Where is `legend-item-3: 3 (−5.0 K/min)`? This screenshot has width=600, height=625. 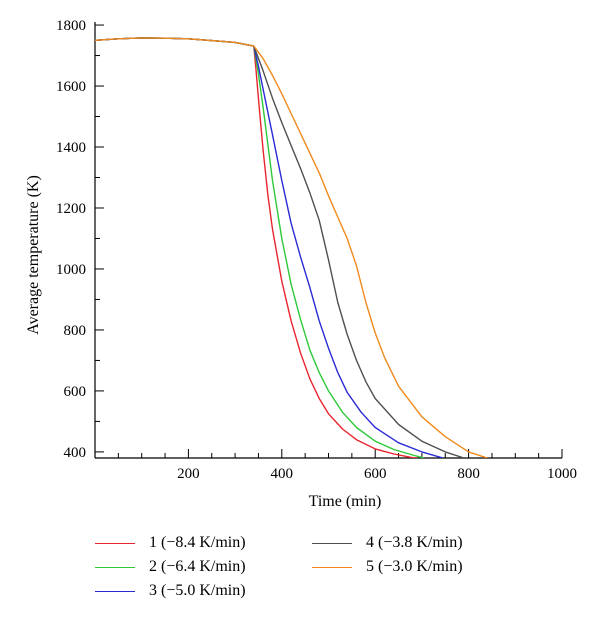
legend-item-3: 3 (−5.0 K/min) is located at coordinates (170, 591).